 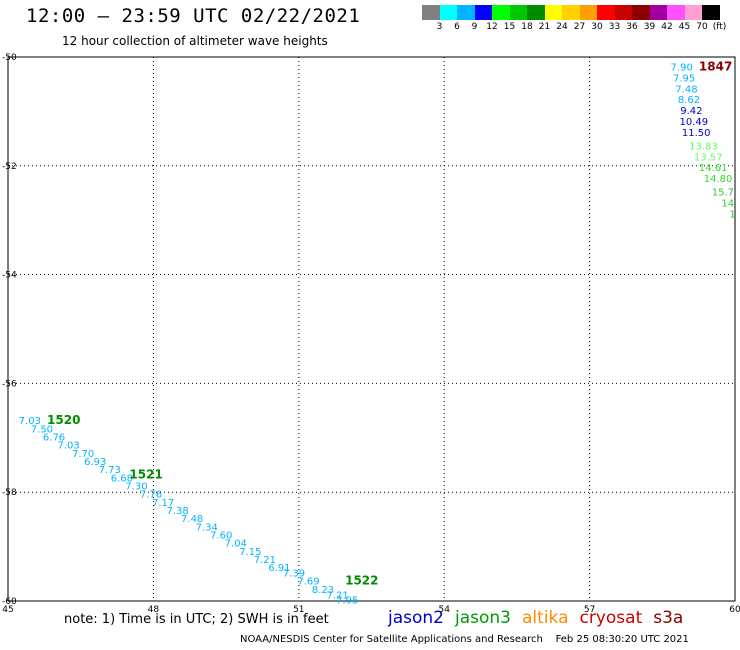 I want to click on swh-point: 7.70, so click(x=83, y=454).